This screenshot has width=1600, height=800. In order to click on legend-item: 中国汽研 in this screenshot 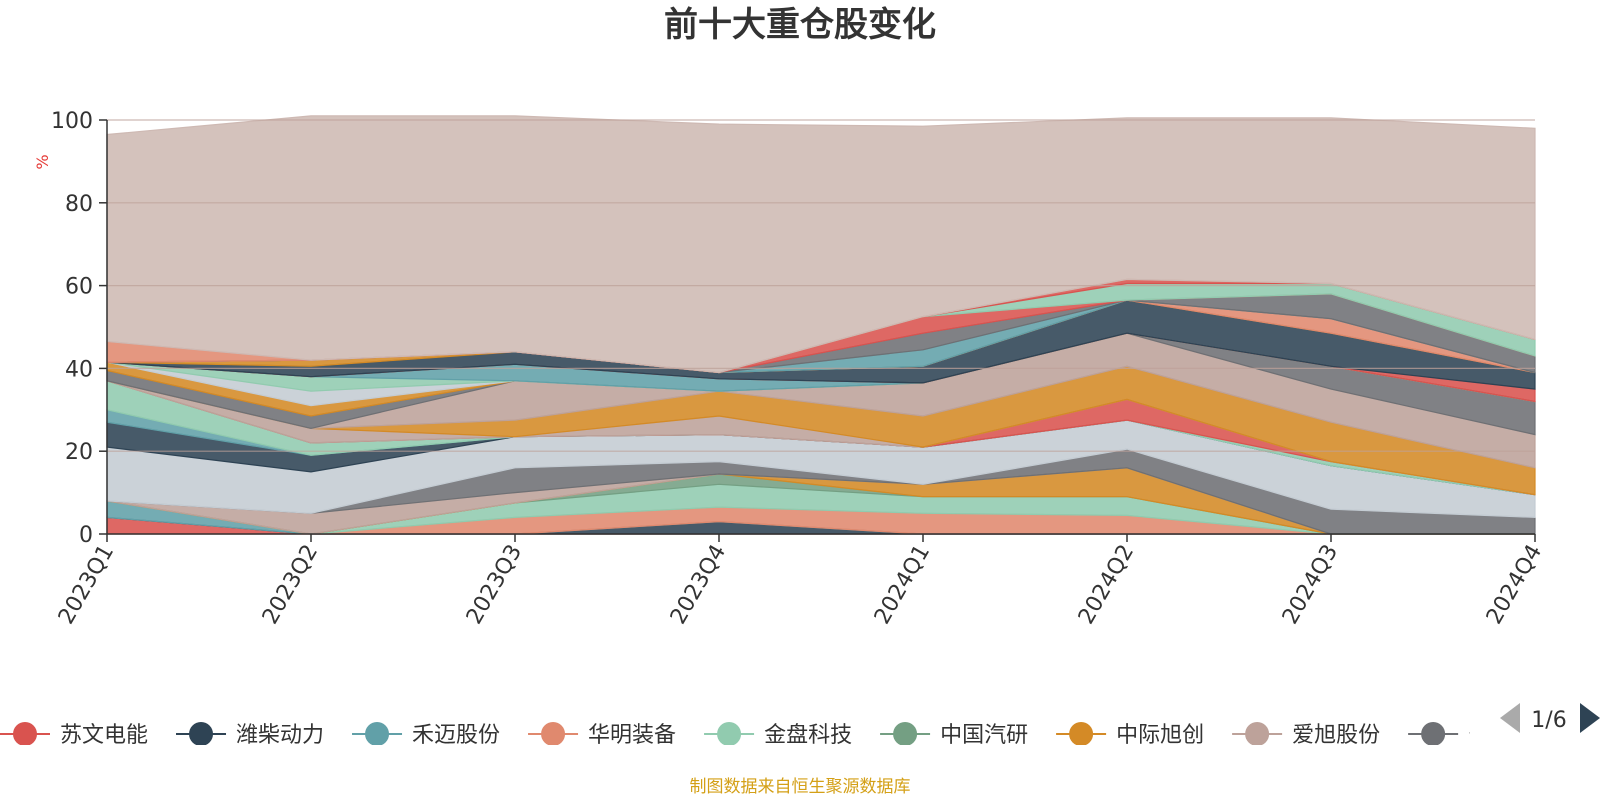, I will do `click(954, 735)`.